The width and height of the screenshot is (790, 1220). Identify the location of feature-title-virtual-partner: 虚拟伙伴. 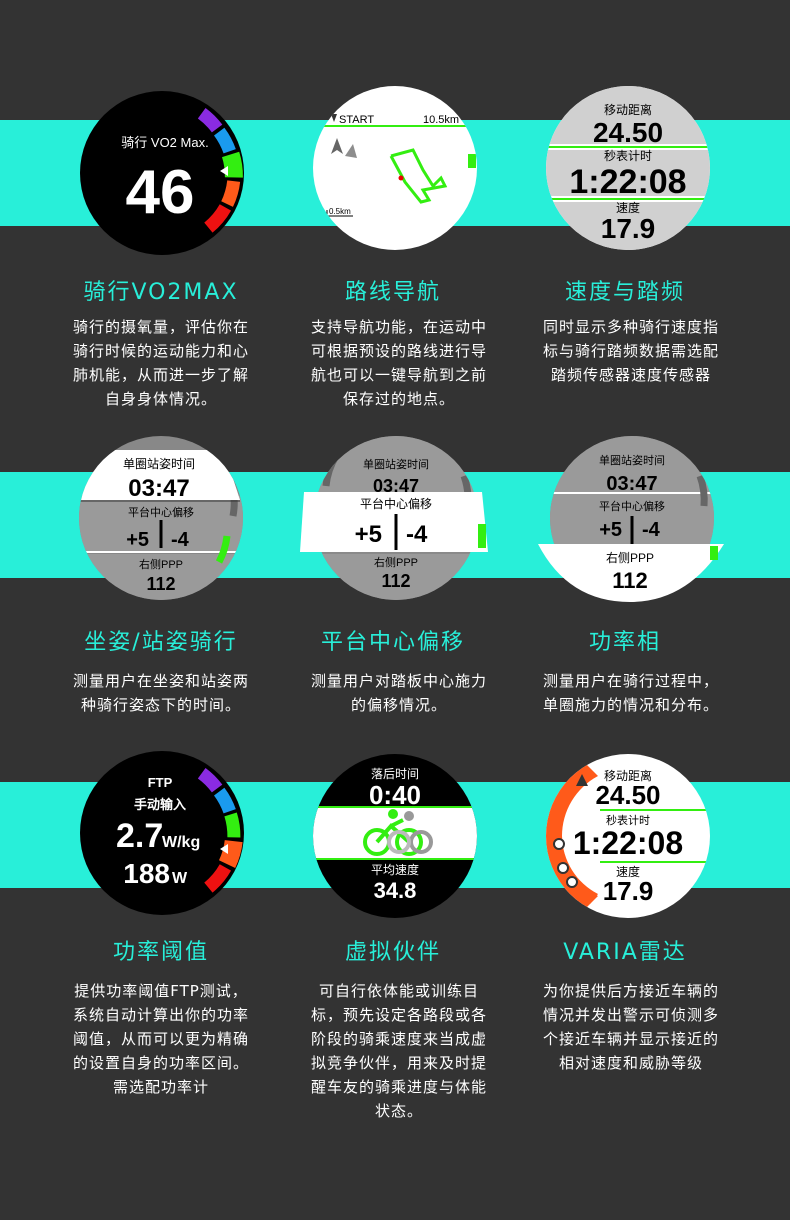
(392, 952).